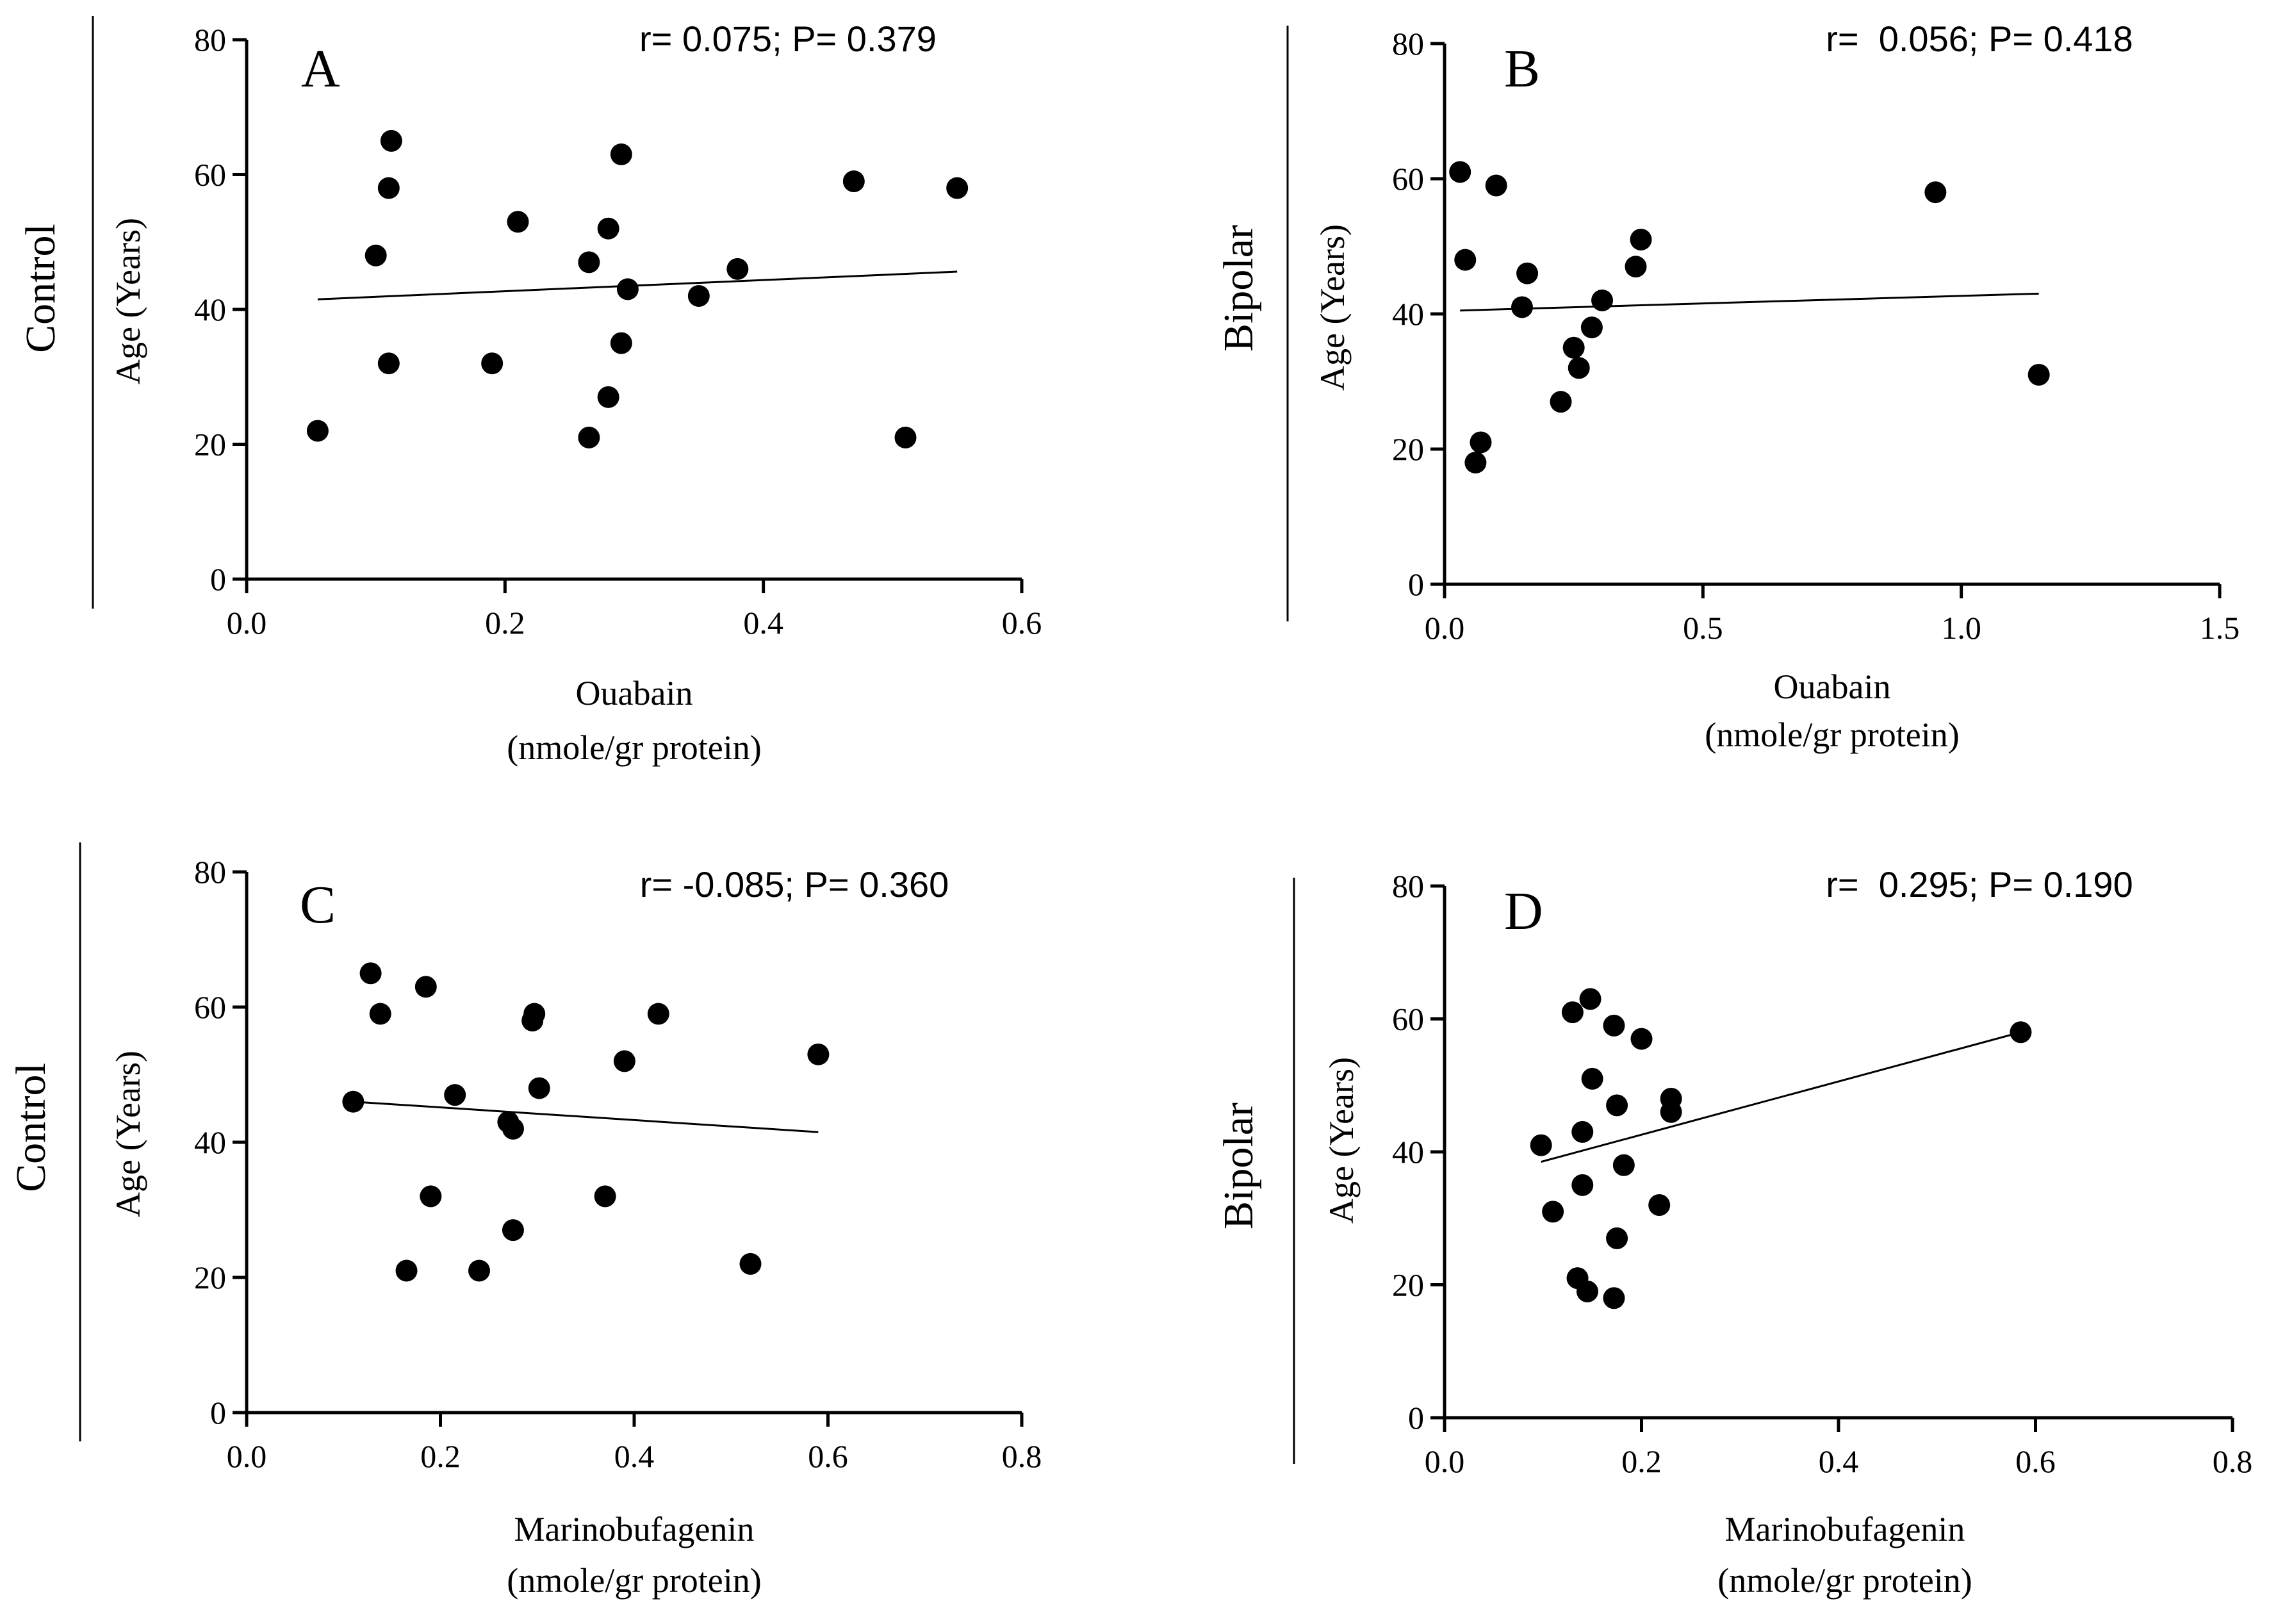 The image size is (2269, 1624). Describe the element at coordinates (1979, 885) in the screenshot. I see `correlation-stat: r= 0.295; P= 0.190` at that location.